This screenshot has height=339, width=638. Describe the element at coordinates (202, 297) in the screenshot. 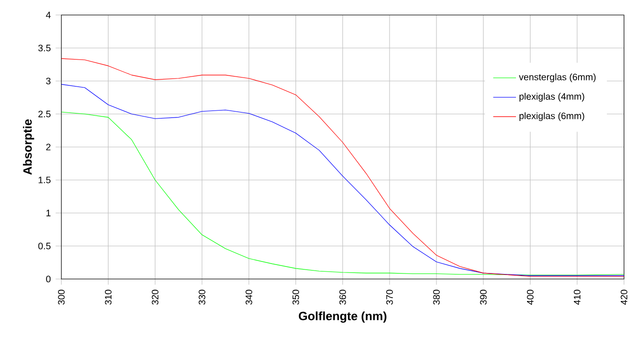

I see `x-tick-label: 330` at that location.